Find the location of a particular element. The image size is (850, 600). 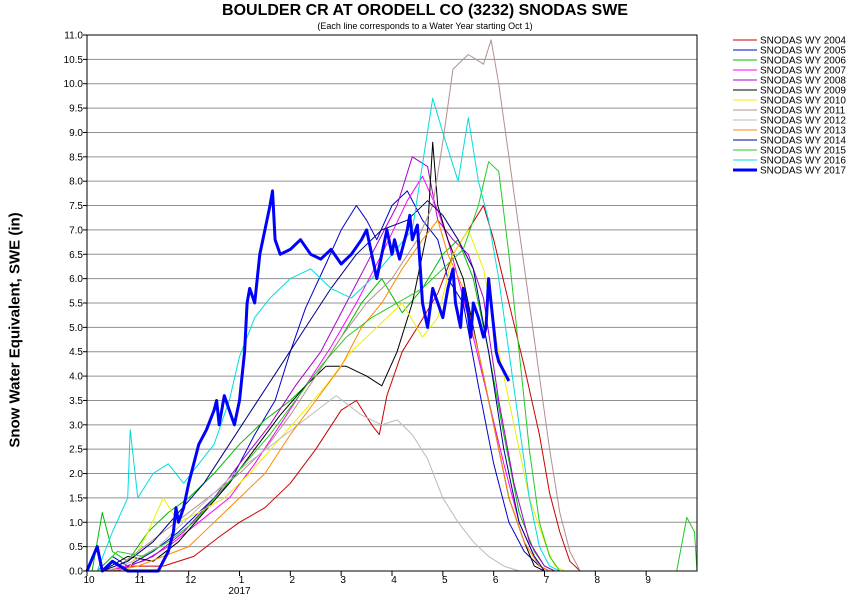

legend-label: SNODAS WY 2010 is located at coordinates (803, 101).